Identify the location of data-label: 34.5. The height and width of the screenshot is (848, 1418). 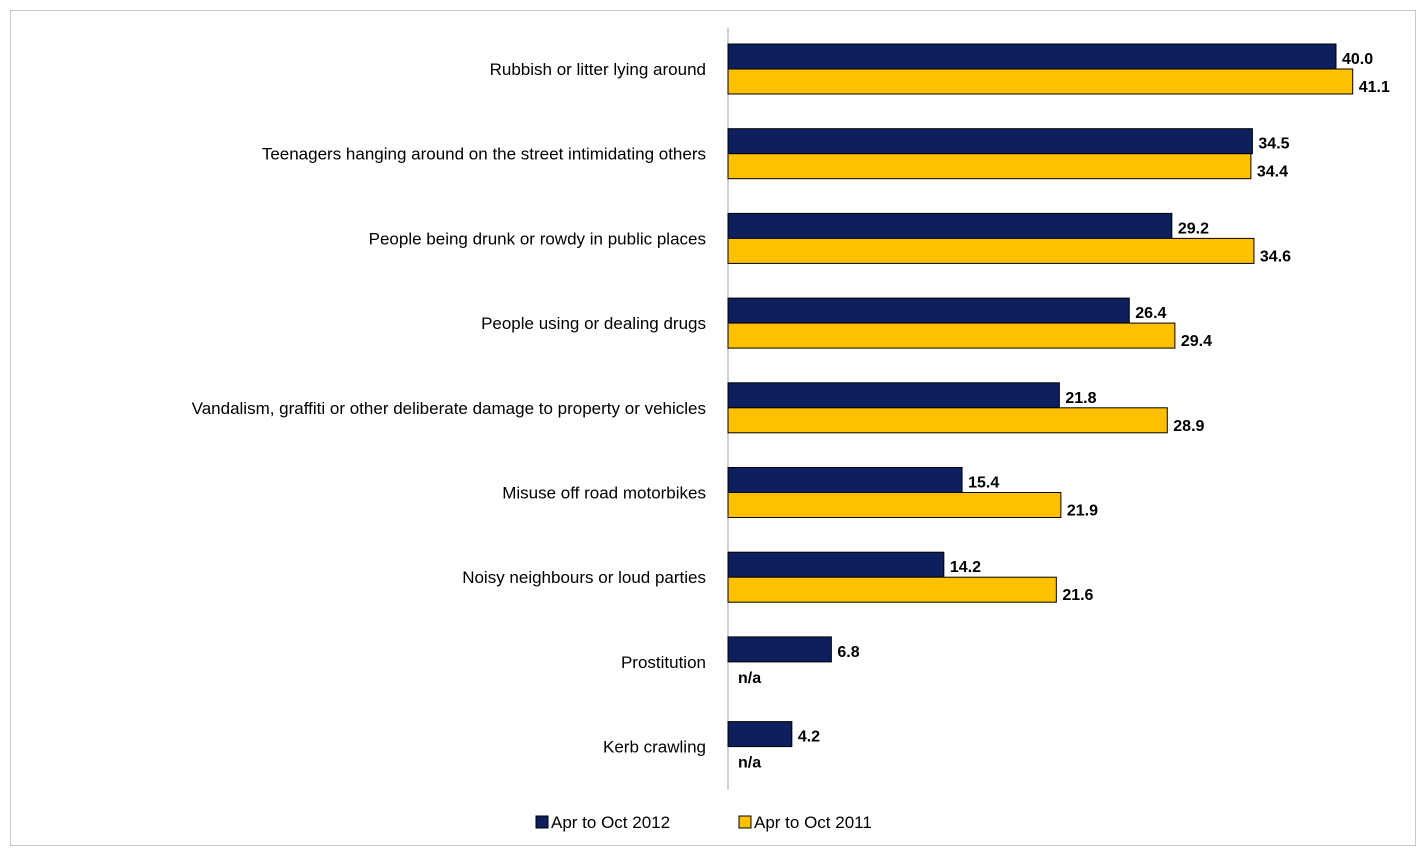
(1273, 144).